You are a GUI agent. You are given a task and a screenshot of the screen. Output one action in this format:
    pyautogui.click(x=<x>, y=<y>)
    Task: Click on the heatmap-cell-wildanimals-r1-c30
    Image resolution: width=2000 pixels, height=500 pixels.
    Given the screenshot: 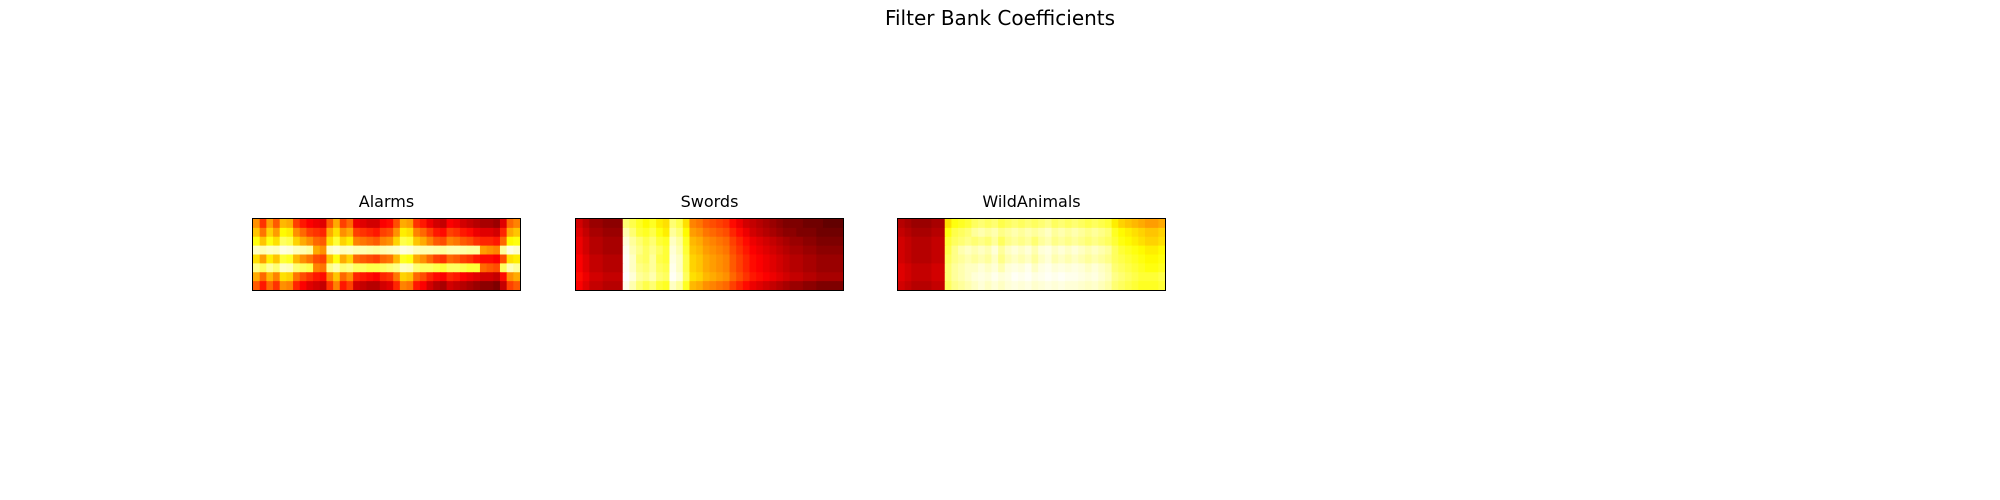 What is the action you would take?
    pyautogui.click(x=1102, y=232)
    